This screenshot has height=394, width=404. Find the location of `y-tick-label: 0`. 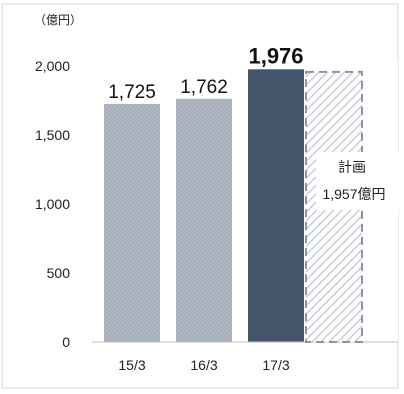

y-tick-label: 0 is located at coordinates (66, 342).